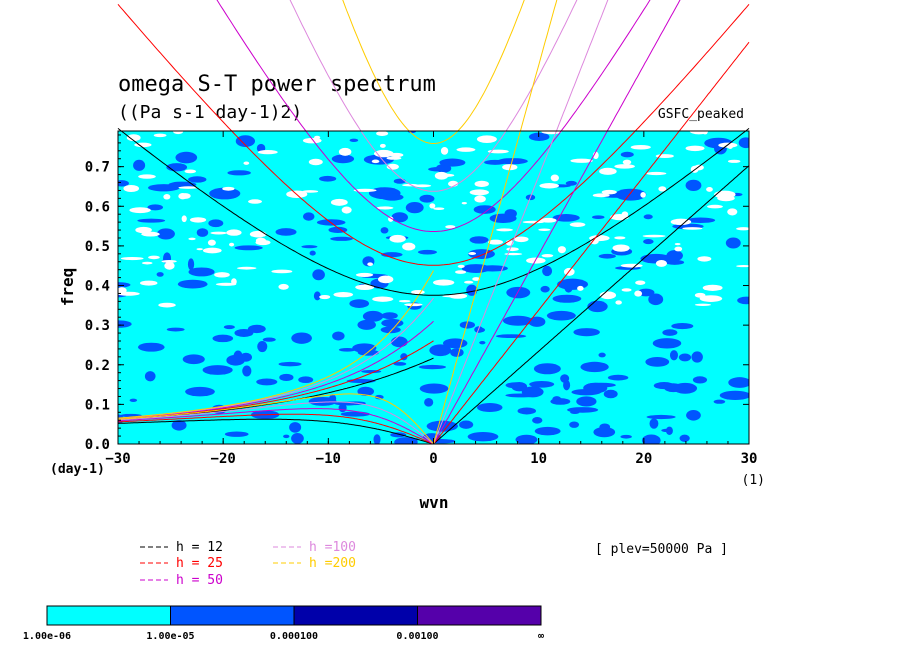  Describe the element at coordinates (117, 459) in the screenshot. I see `x-tick-label: −30` at that location.